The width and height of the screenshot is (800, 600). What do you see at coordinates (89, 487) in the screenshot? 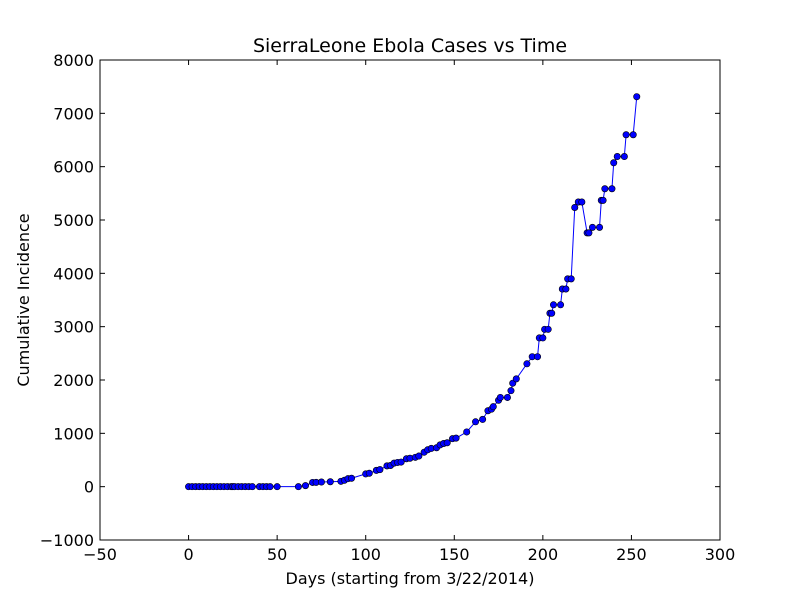
I see `y-tick-label: 0` at bounding box center [89, 487].